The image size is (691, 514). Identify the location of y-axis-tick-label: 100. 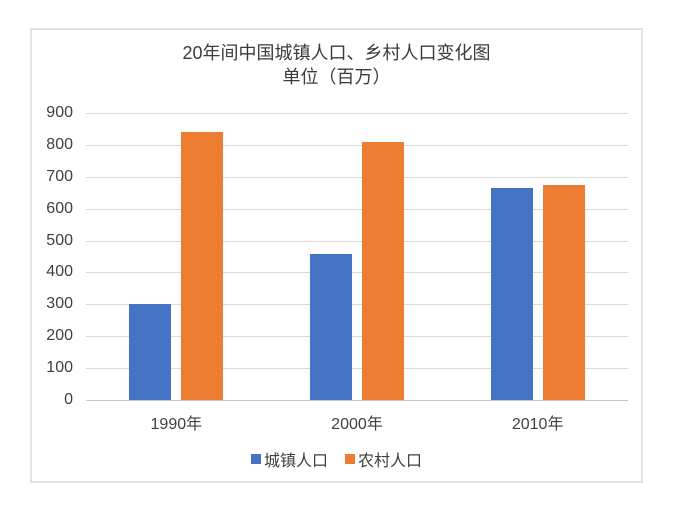
(59, 368).